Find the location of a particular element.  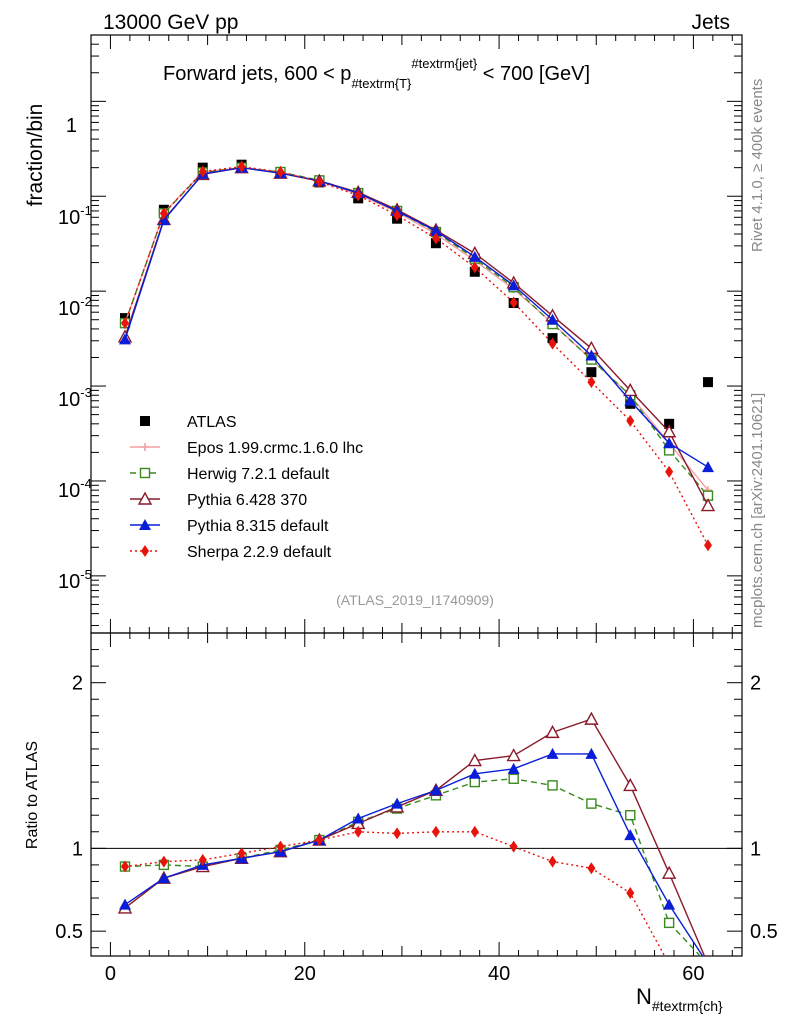

ratio-series-line-pythia-8-315-default is located at coordinates (414, 854).